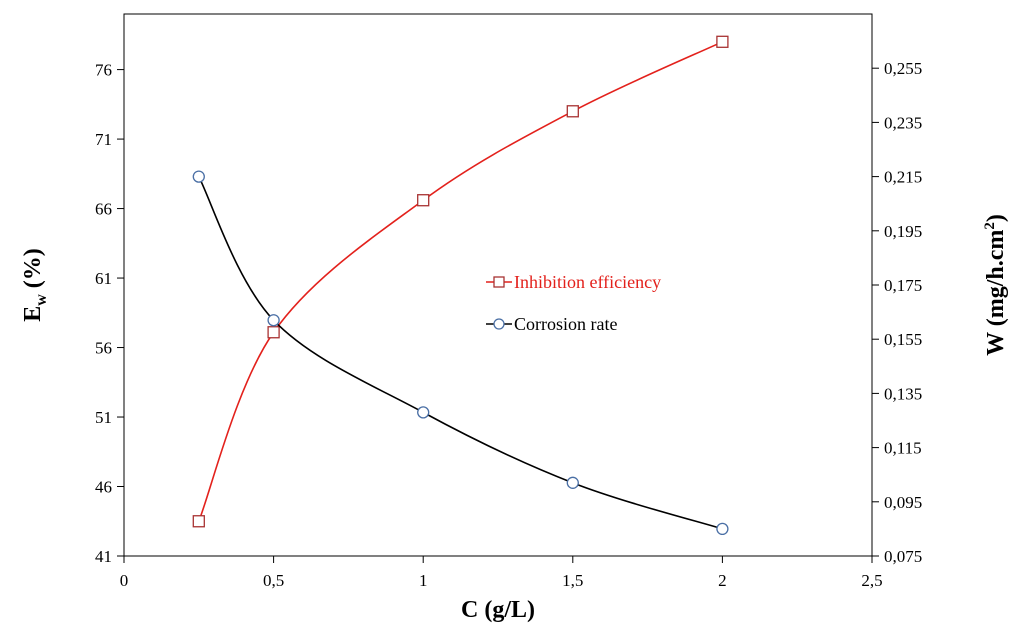  I want to click on right-y-tick-label: 0,175, so click(903, 285).